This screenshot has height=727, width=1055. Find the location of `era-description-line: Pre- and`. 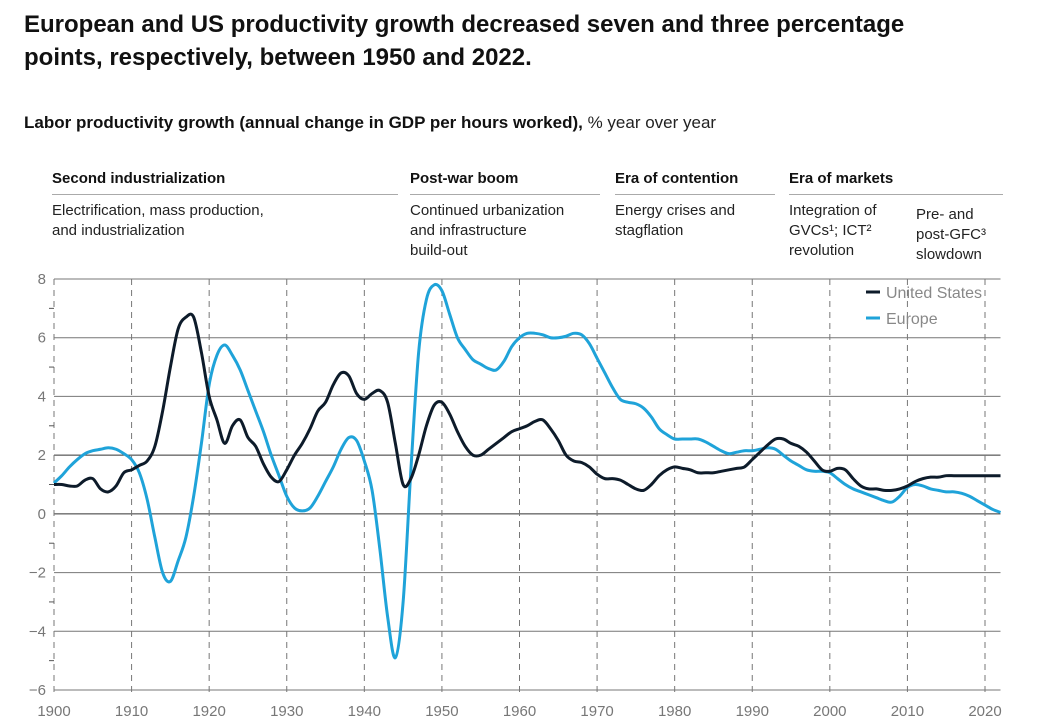

era-description-line: Pre- and is located at coordinates (945, 214).